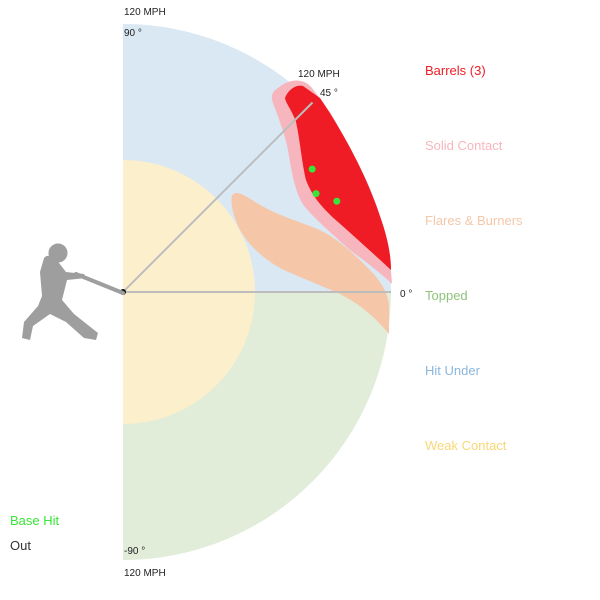 This screenshot has width=600, height=600. Describe the element at coordinates (20, 545) in the screenshot. I see `legend-out: Out` at that location.